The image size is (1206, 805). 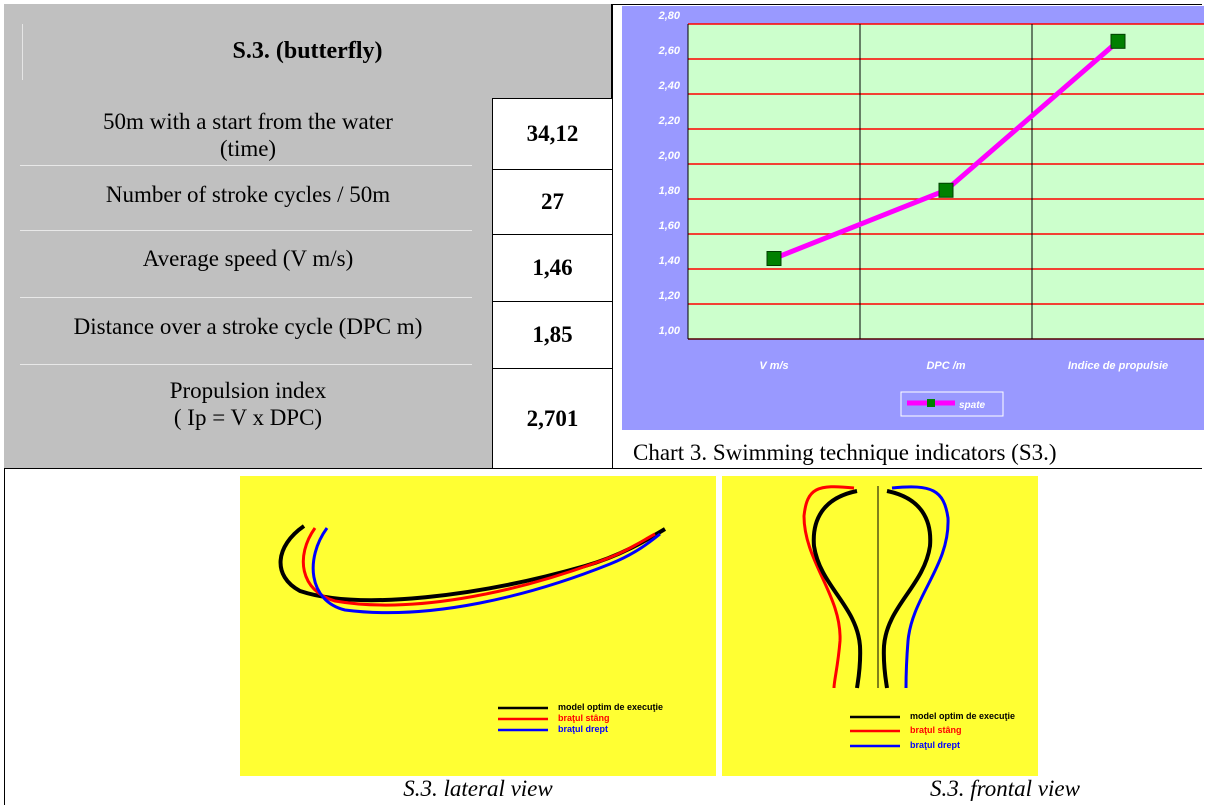 What do you see at coordinates (963, 716) in the screenshot?
I see `frontal-legend-optimal: model optim de execuţie` at bounding box center [963, 716].